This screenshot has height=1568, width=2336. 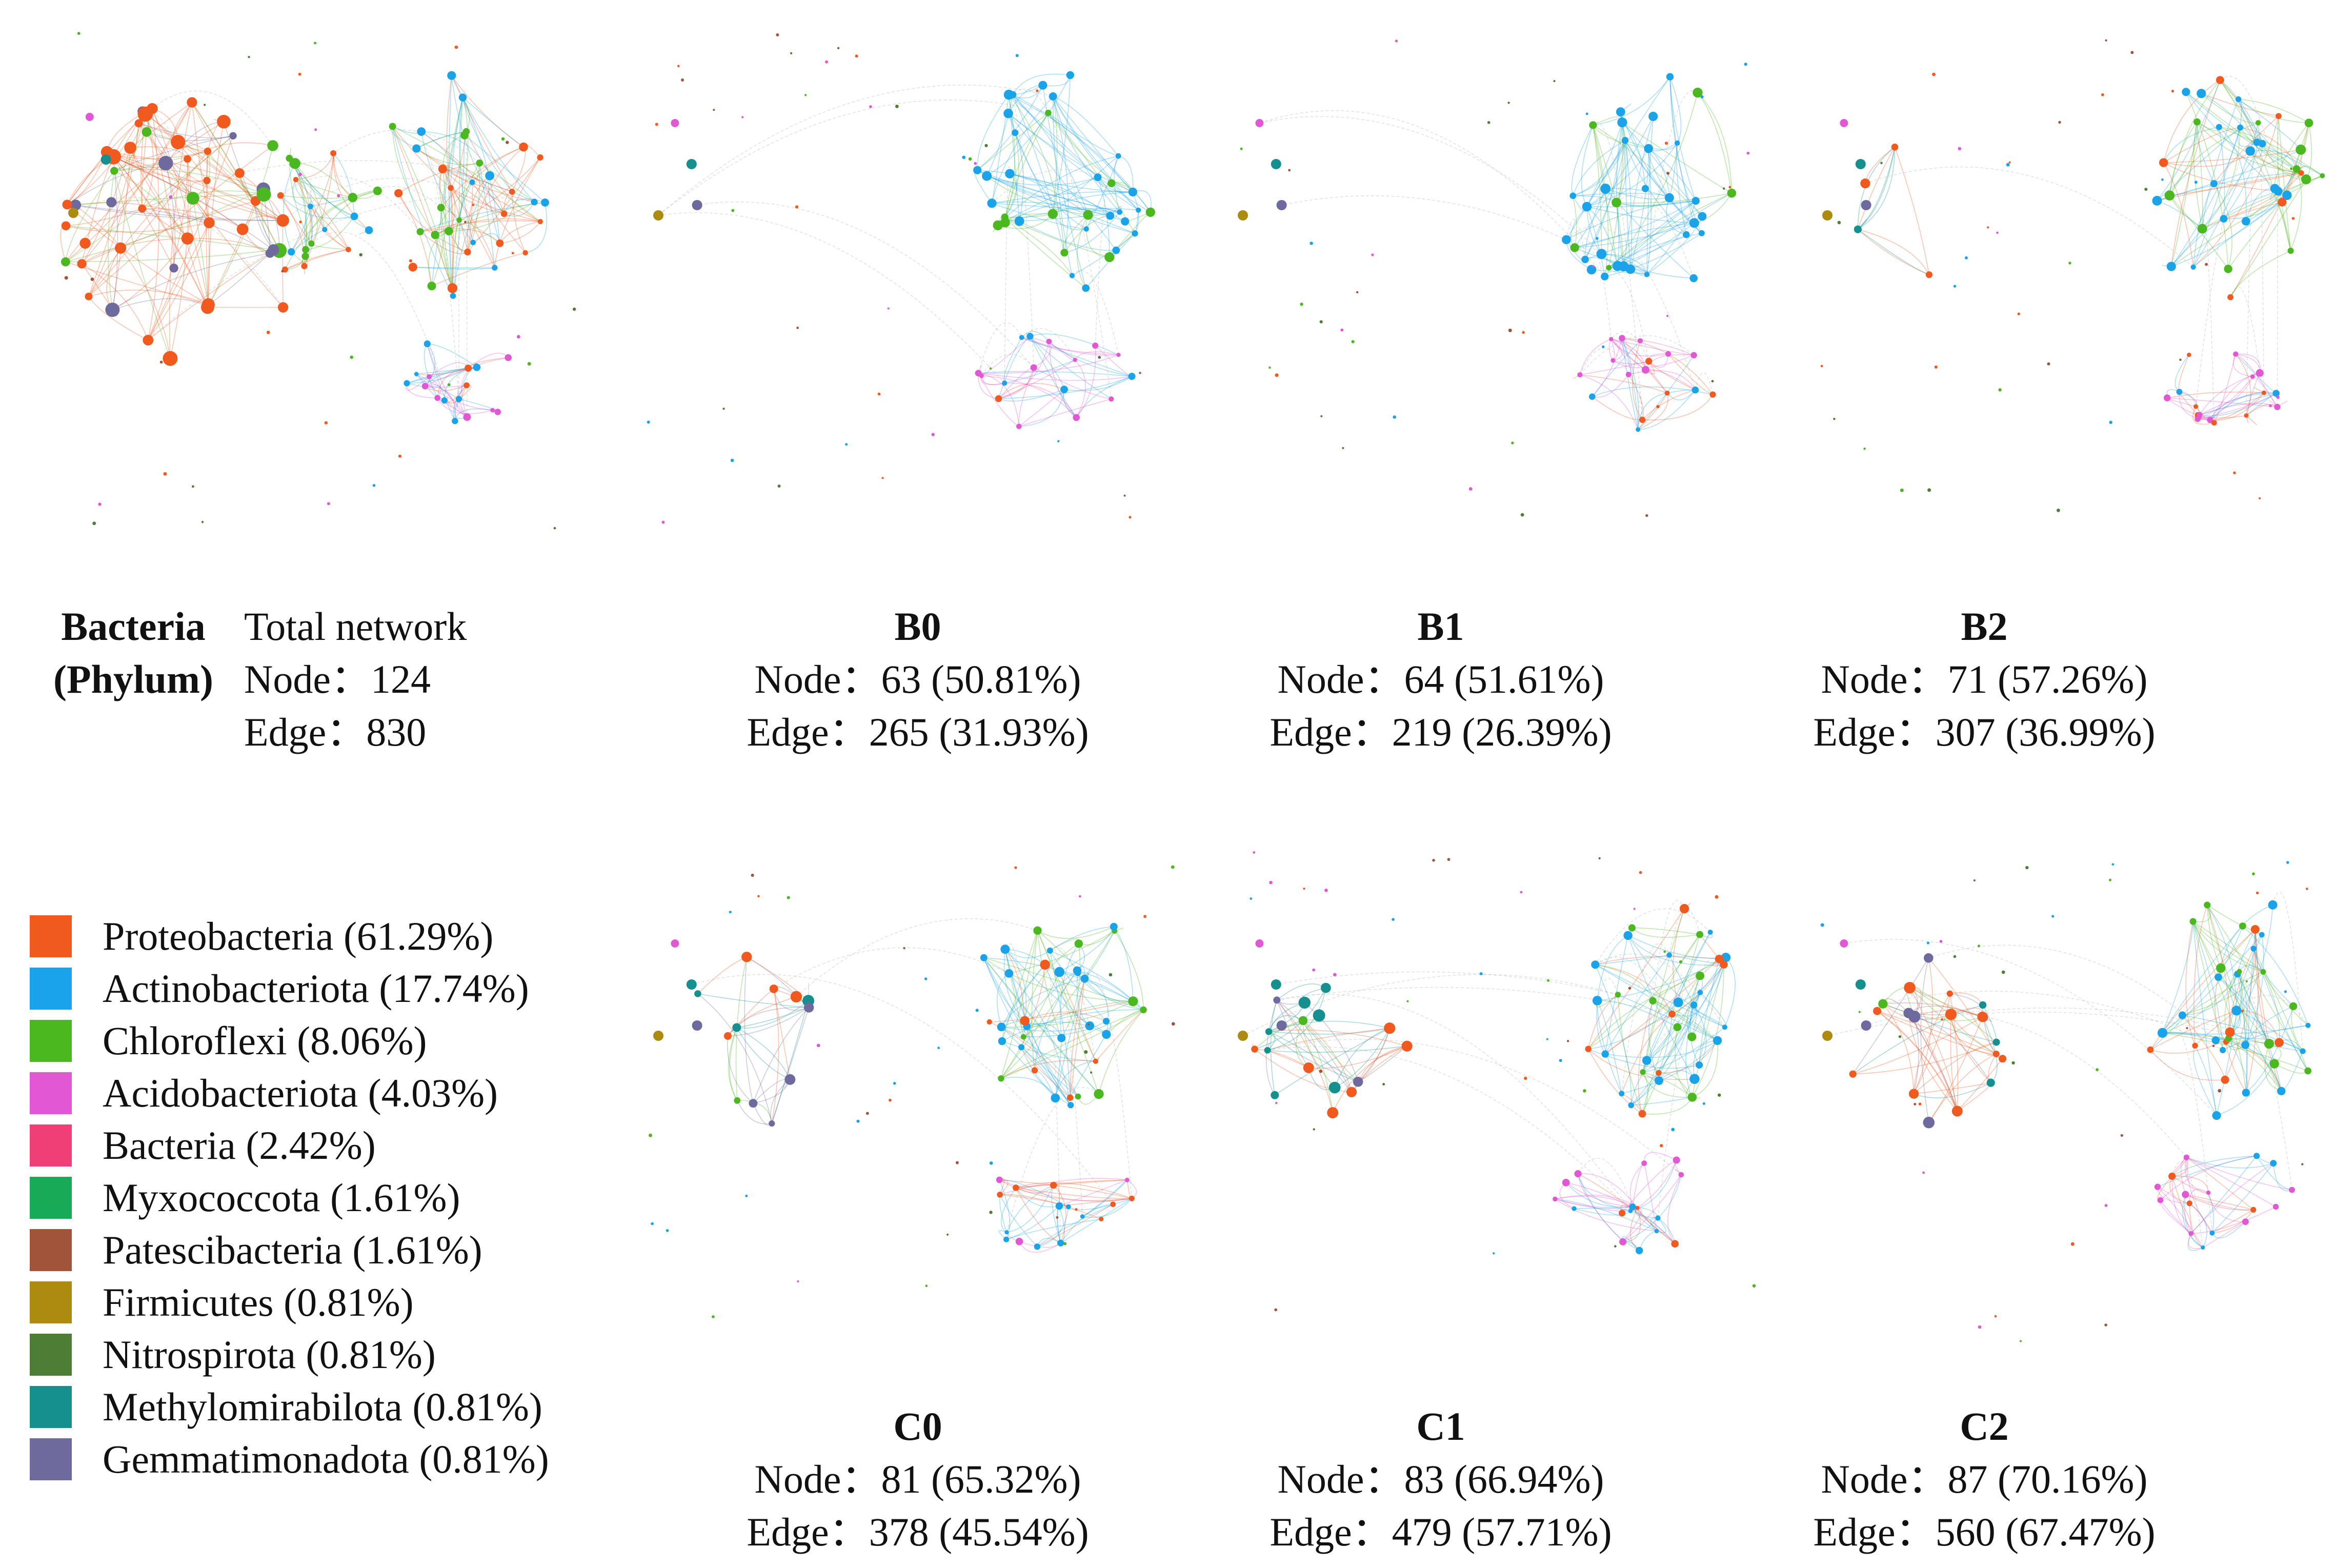 I want to click on network-B1, so click(x=1492, y=277).